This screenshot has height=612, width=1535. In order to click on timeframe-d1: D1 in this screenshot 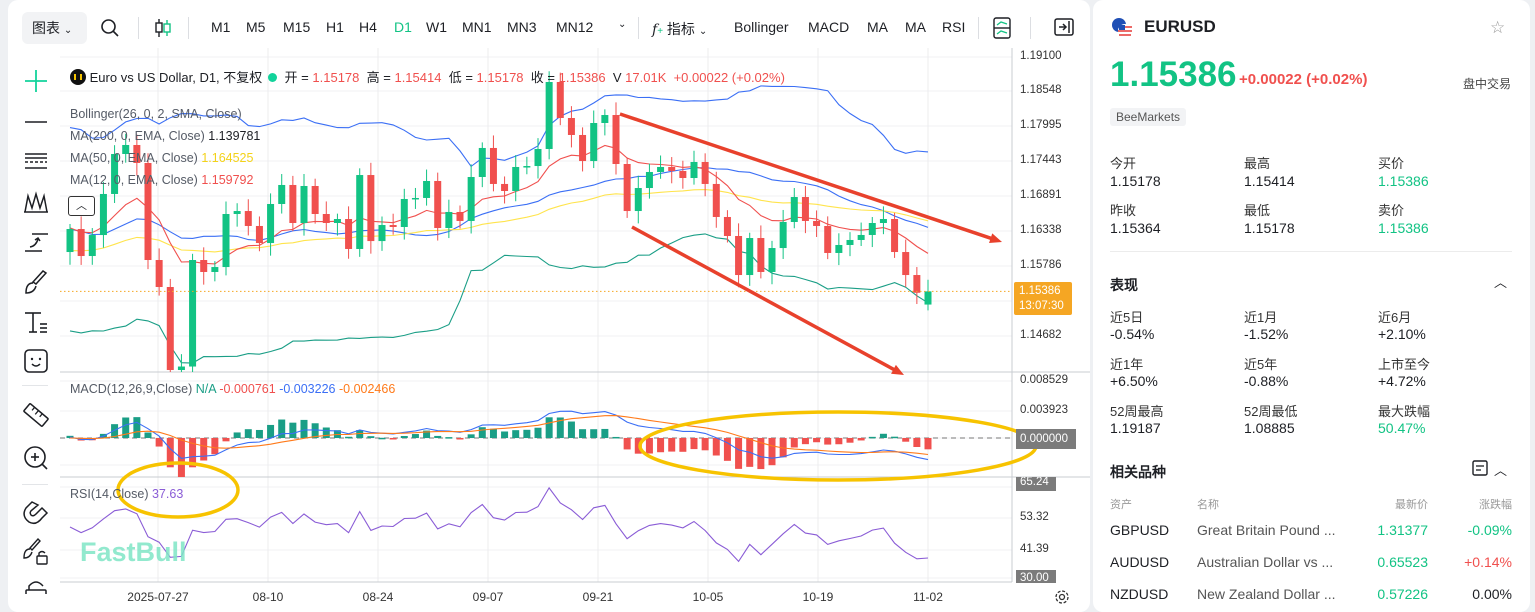, I will do `click(403, 27)`.